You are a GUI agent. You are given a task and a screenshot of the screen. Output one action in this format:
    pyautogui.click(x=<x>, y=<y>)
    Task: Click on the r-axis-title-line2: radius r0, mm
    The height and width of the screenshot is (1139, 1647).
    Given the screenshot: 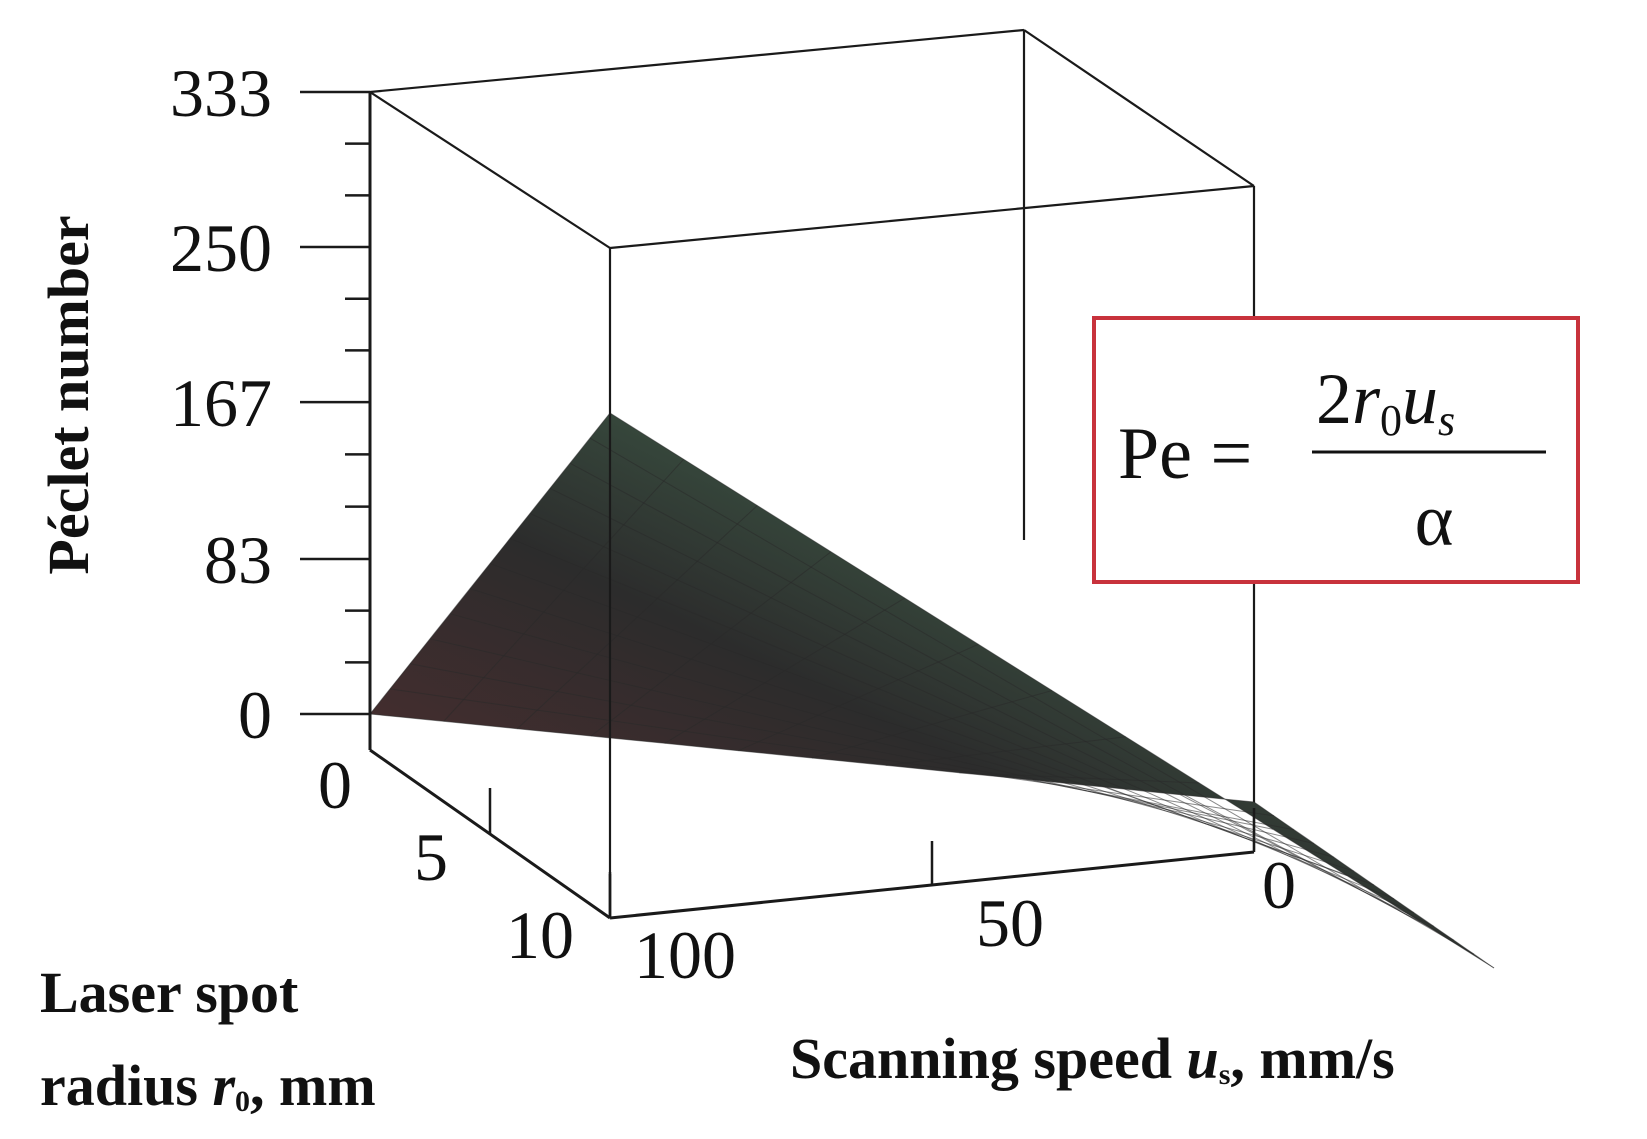 What is the action you would take?
    pyautogui.click(x=208, y=1085)
    